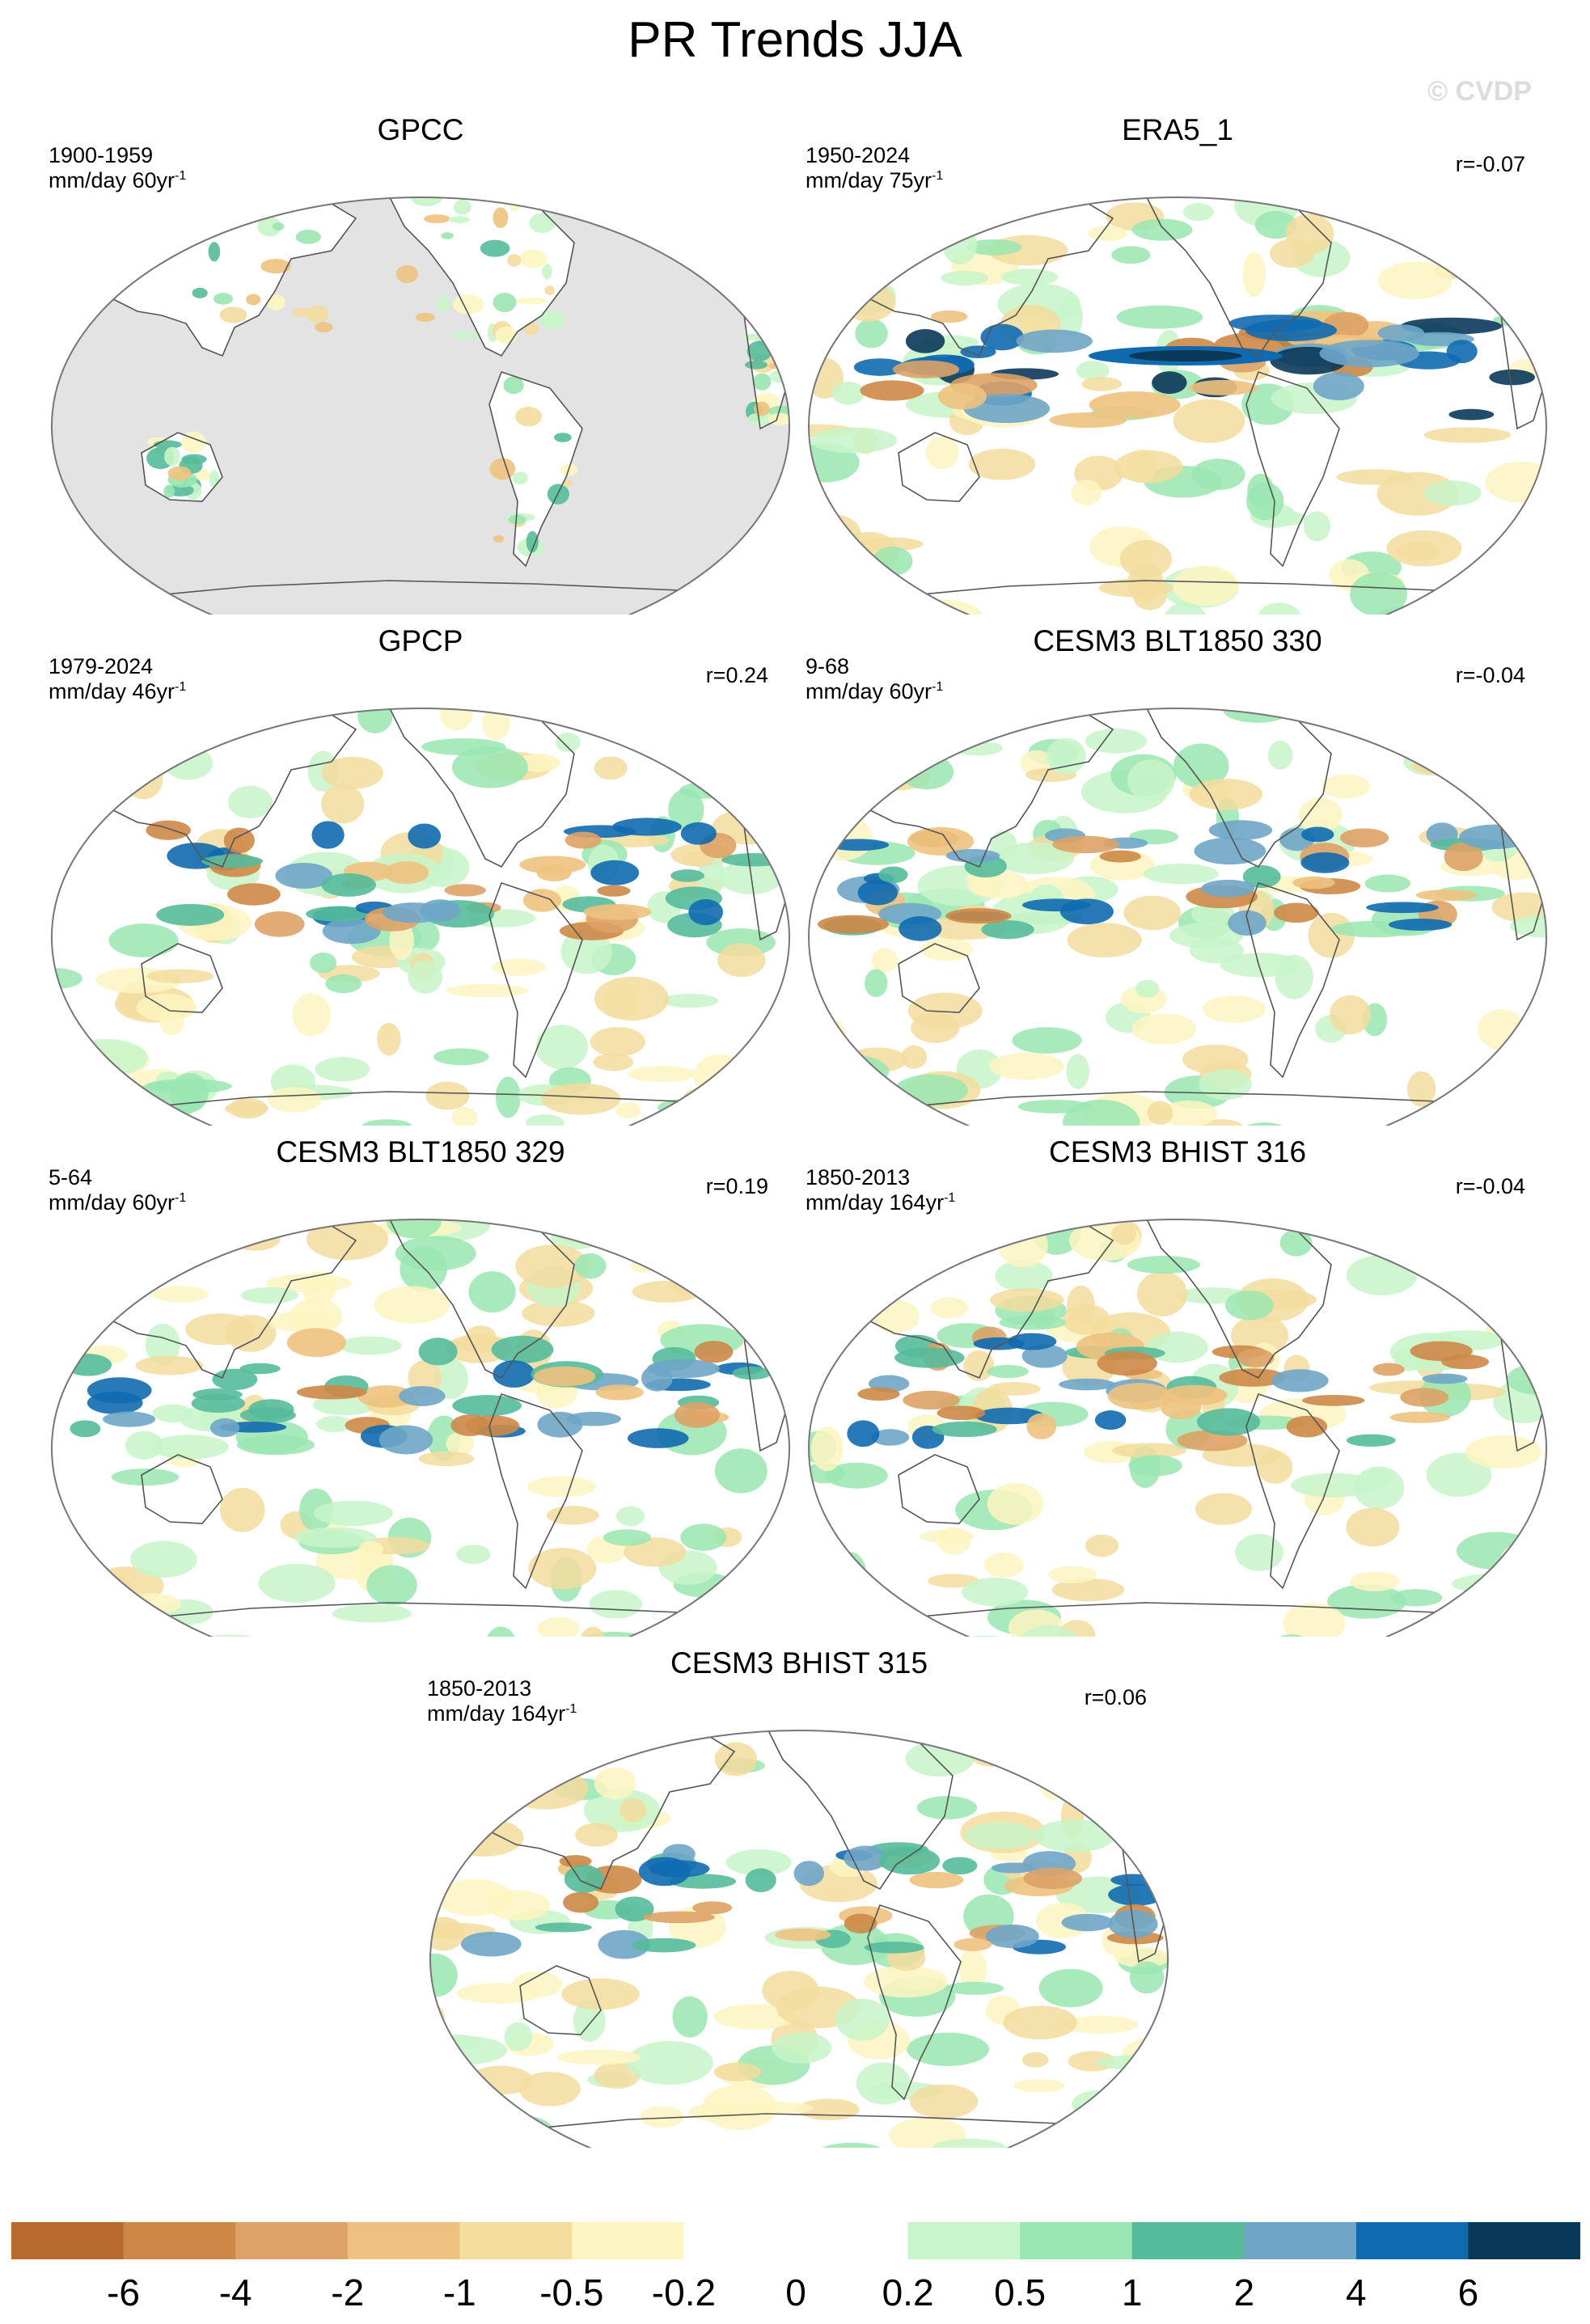 The image size is (1590, 2324). Describe the element at coordinates (875, 691) in the screenshot. I see `panel-units: mm/day 60yr-1` at that location.